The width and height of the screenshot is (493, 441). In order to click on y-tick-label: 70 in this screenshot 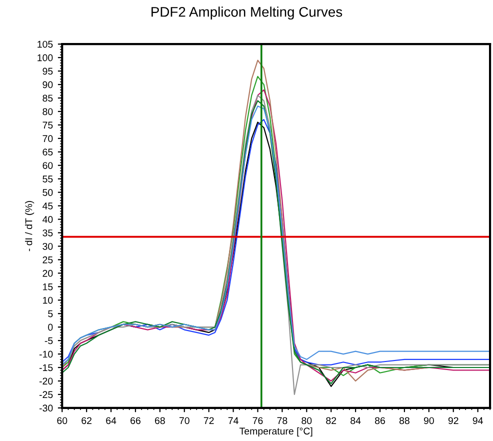, I will do `click(47, 138)`.